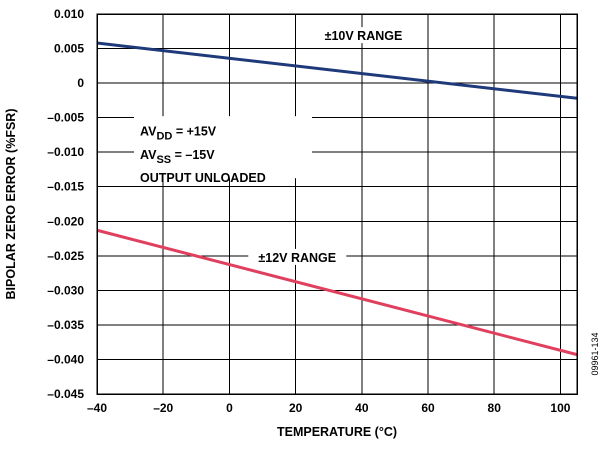  I want to click on conditions-box, so click(223, 147).